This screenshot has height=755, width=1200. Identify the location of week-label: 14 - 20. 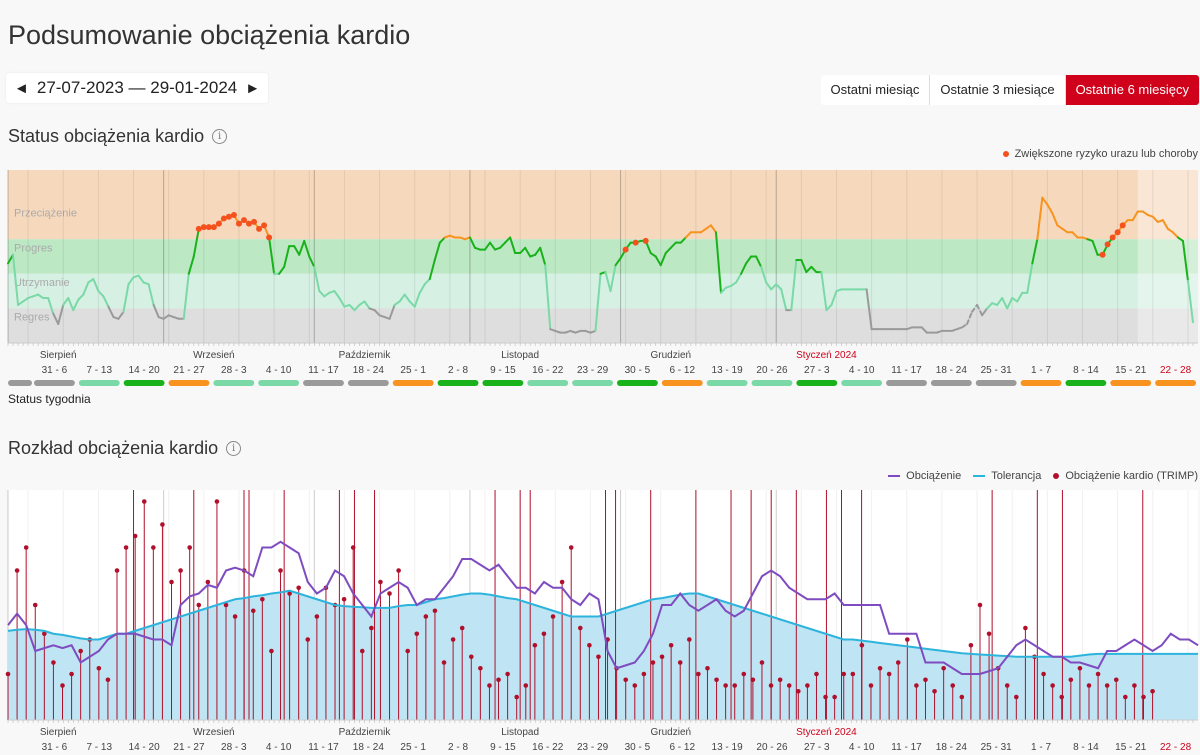
(145, 370).